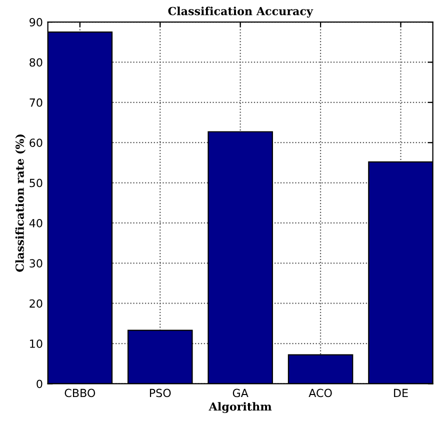 The width and height of the screenshot is (435, 424). Describe the element at coordinates (36, 142) in the screenshot. I see `y-tick-label: 60` at that location.